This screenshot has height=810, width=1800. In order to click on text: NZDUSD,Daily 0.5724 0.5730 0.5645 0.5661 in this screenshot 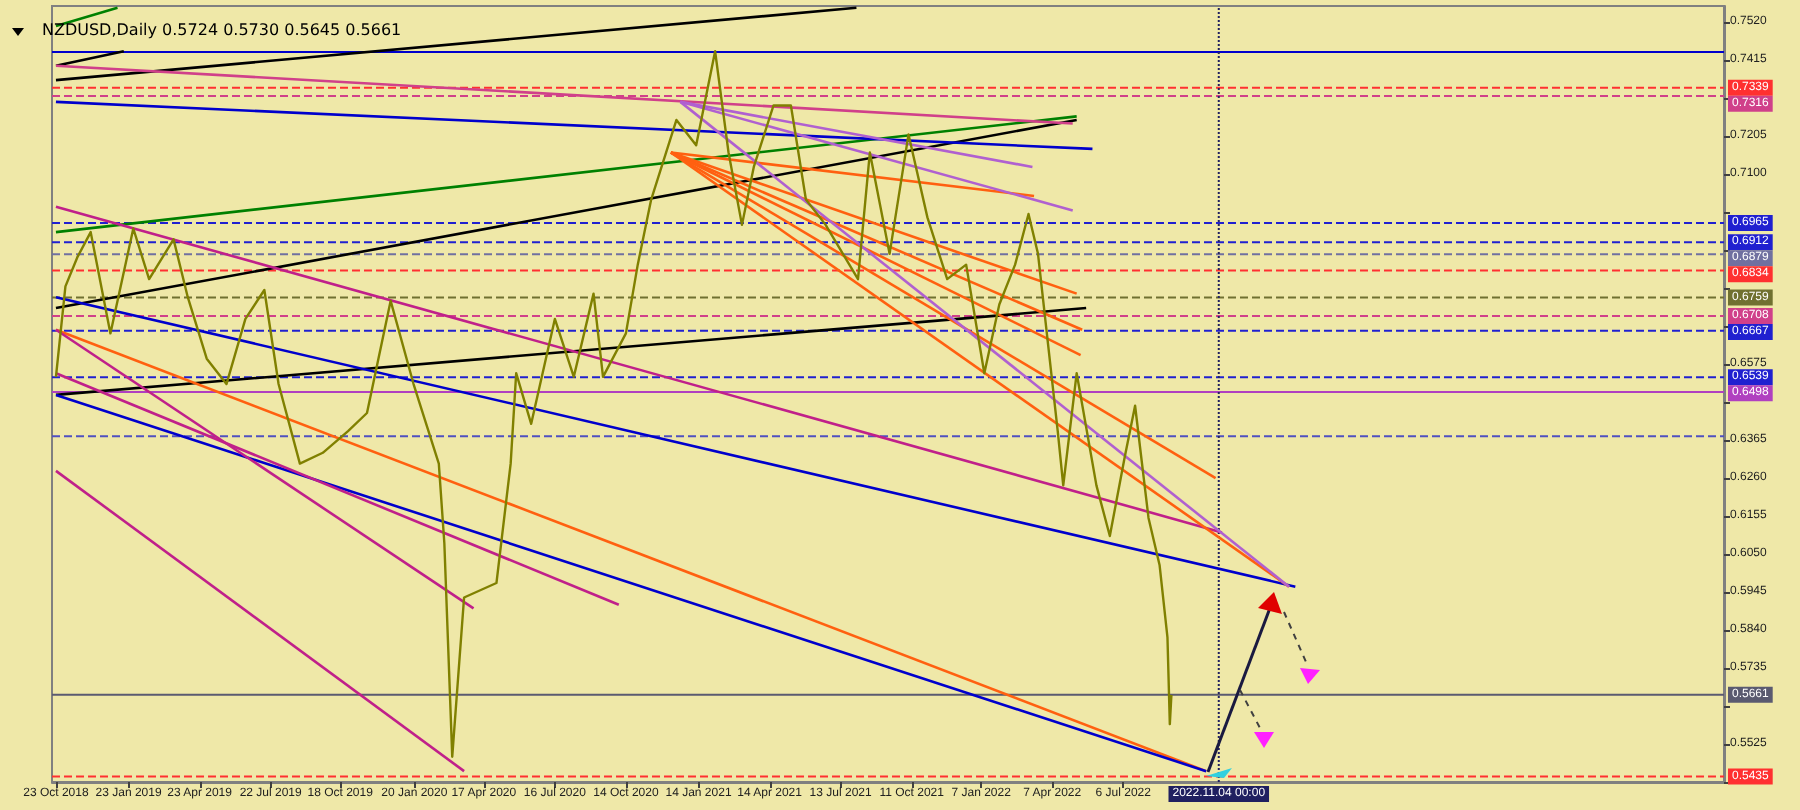, I will do `click(222, 30)`.